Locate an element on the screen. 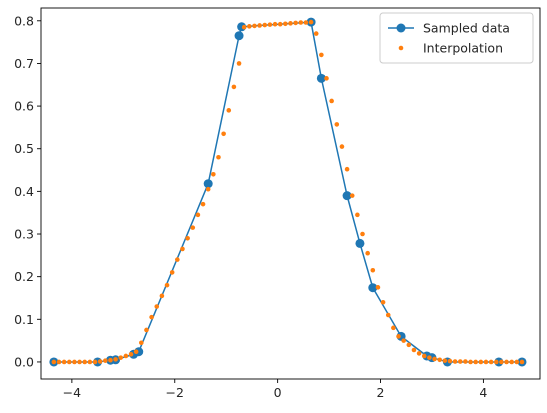 This screenshot has width=547, height=413. x-tick-label-0: −4 is located at coordinates (72, 392).